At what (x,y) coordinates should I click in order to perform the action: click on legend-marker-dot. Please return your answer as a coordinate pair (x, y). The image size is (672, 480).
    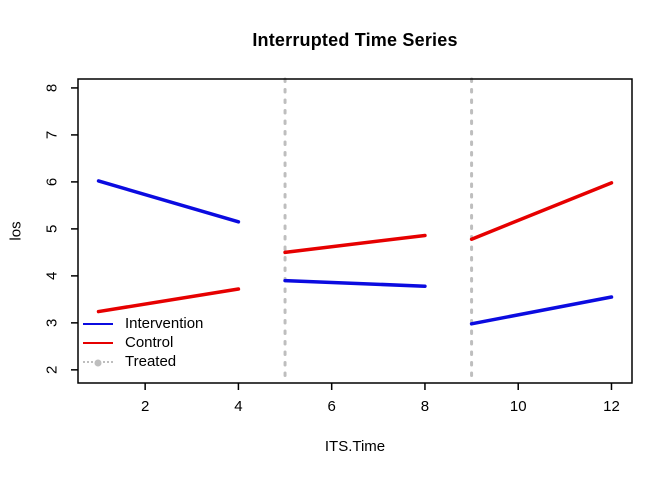
    Looking at the image, I should click on (98, 362).